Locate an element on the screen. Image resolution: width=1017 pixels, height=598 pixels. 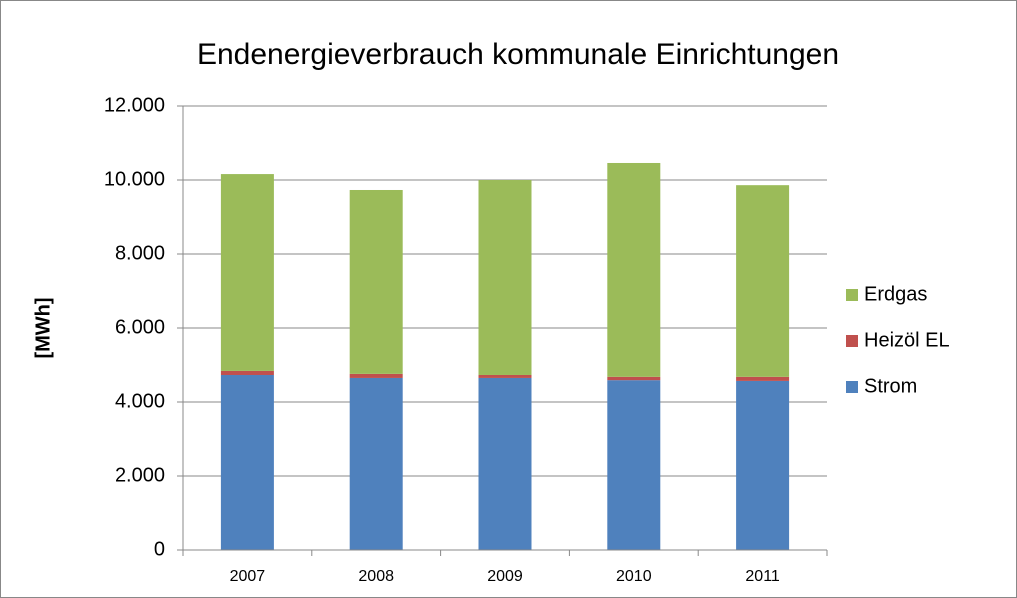
y-tick-label: 2.000 is located at coordinates (140, 475).